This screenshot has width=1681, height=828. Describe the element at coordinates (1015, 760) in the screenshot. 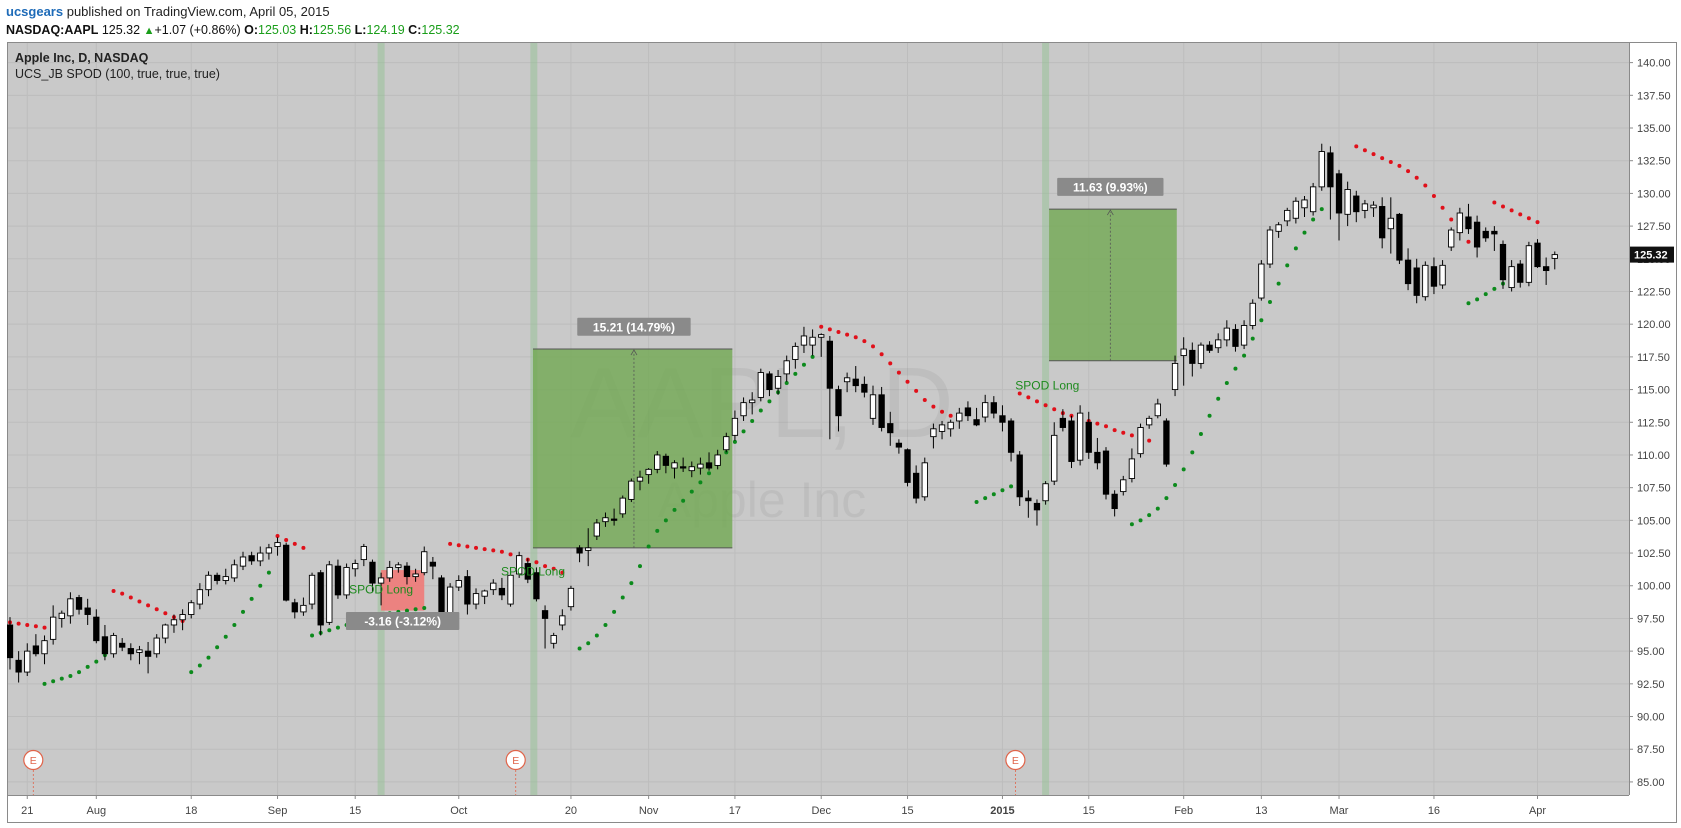

I see `earnings-marker-icon` at that location.